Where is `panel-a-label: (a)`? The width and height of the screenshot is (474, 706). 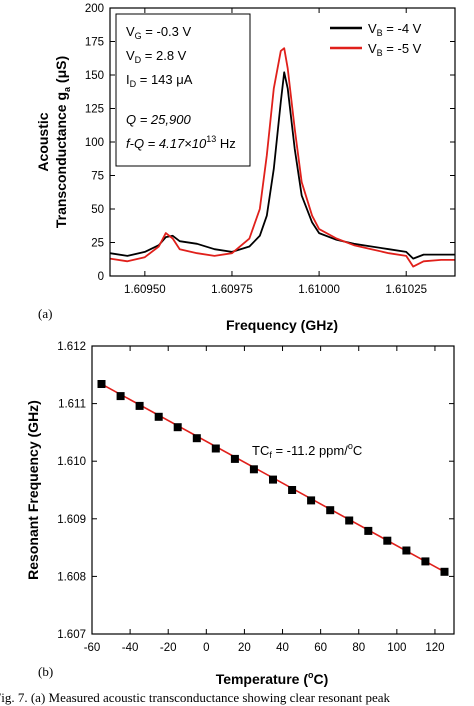 panel-a-label: (a) is located at coordinates (45, 313).